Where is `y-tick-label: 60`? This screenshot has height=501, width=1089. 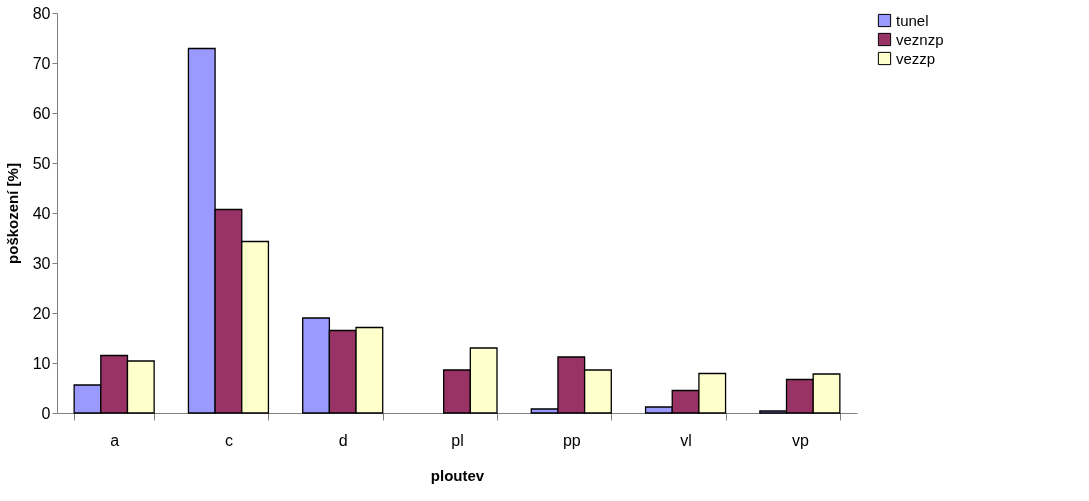 y-tick-label: 60 is located at coordinates (41, 113).